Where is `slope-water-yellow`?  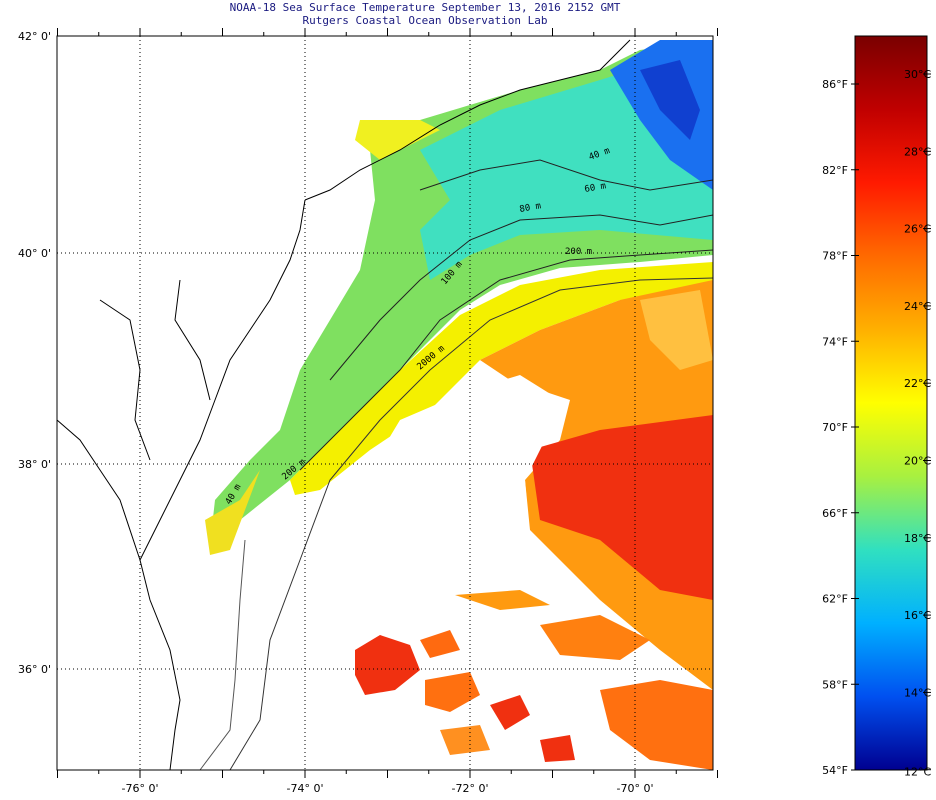 slope-water-yellow is located at coordinates (501, 378).